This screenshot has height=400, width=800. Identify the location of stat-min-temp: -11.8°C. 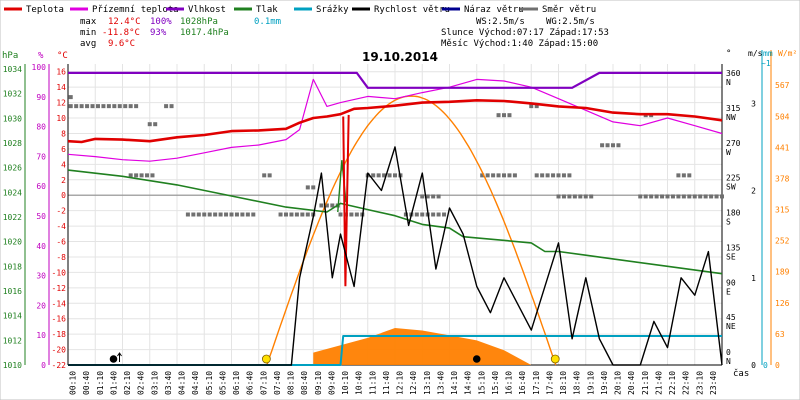
(121, 33).